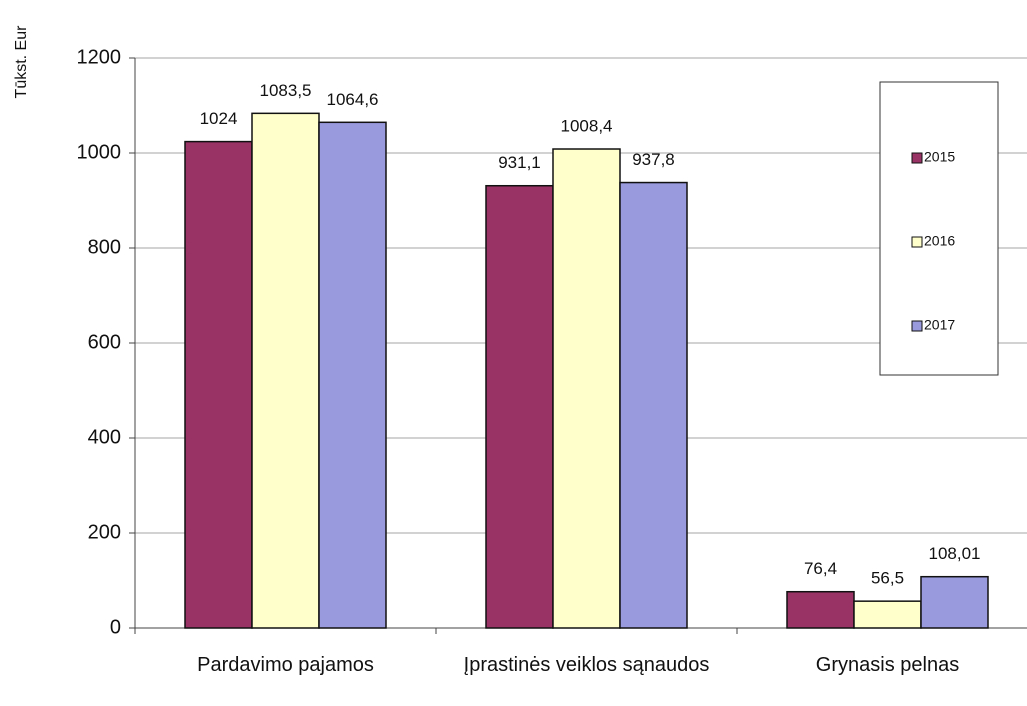 The height and width of the screenshot is (706, 1027). I want to click on y-tick-label: 400, so click(104, 437).